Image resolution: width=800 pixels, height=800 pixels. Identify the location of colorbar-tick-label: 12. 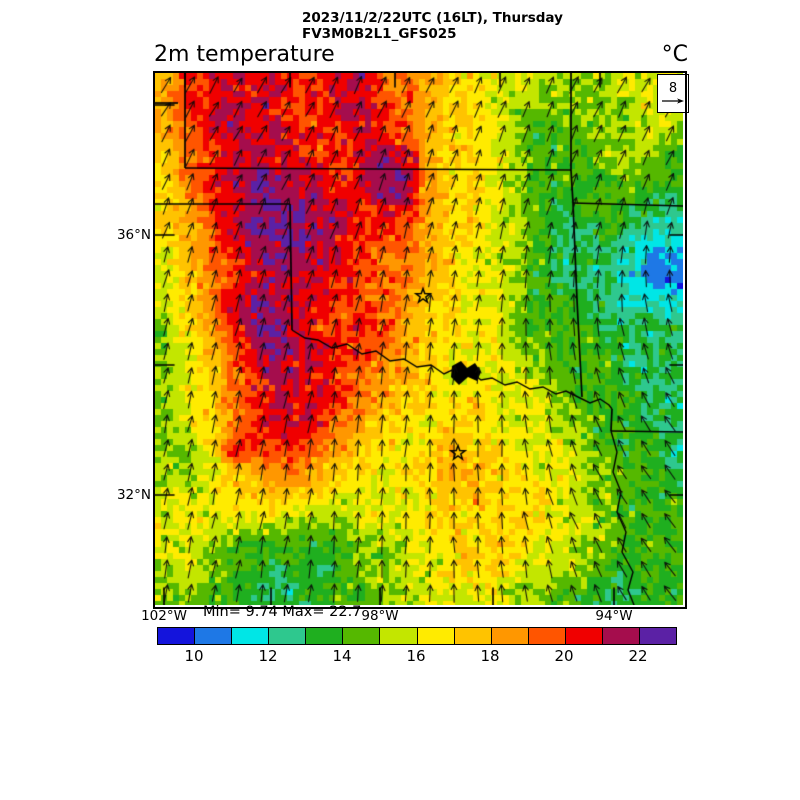
(268, 656).